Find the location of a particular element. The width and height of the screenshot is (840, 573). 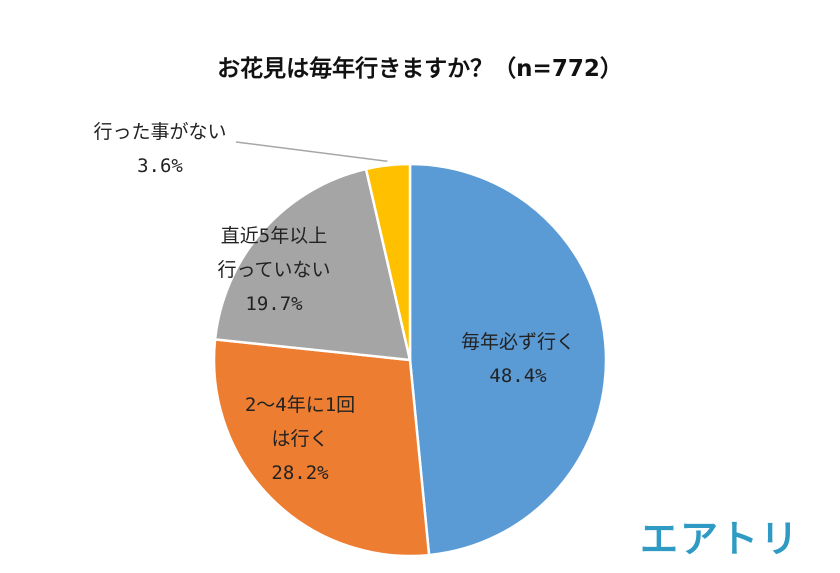

slice-label-every-year: 毎年必ず行く 48.4% is located at coordinates (518, 359).